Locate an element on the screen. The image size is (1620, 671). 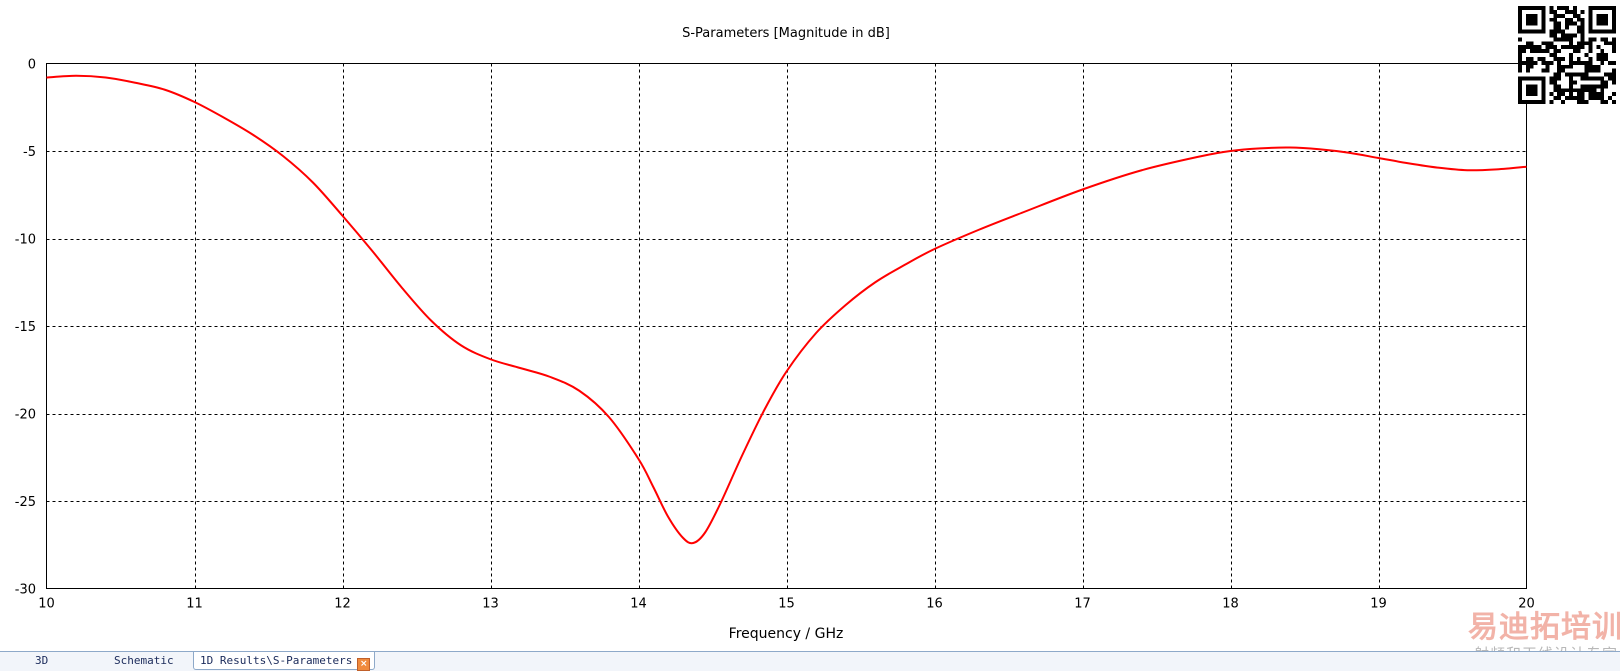
bottom-tab-bar: 3D Schematic 1D Results\S-Parameters × is located at coordinates (810, 661).